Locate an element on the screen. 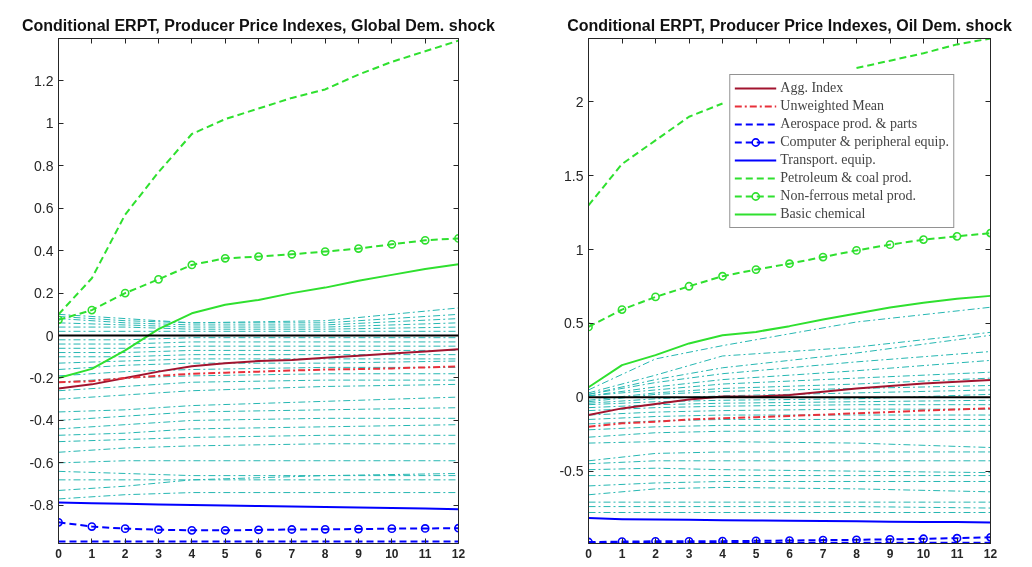 The height and width of the screenshot is (567, 1032). y-tick-label: 0.8 is located at coordinates (44, 165).